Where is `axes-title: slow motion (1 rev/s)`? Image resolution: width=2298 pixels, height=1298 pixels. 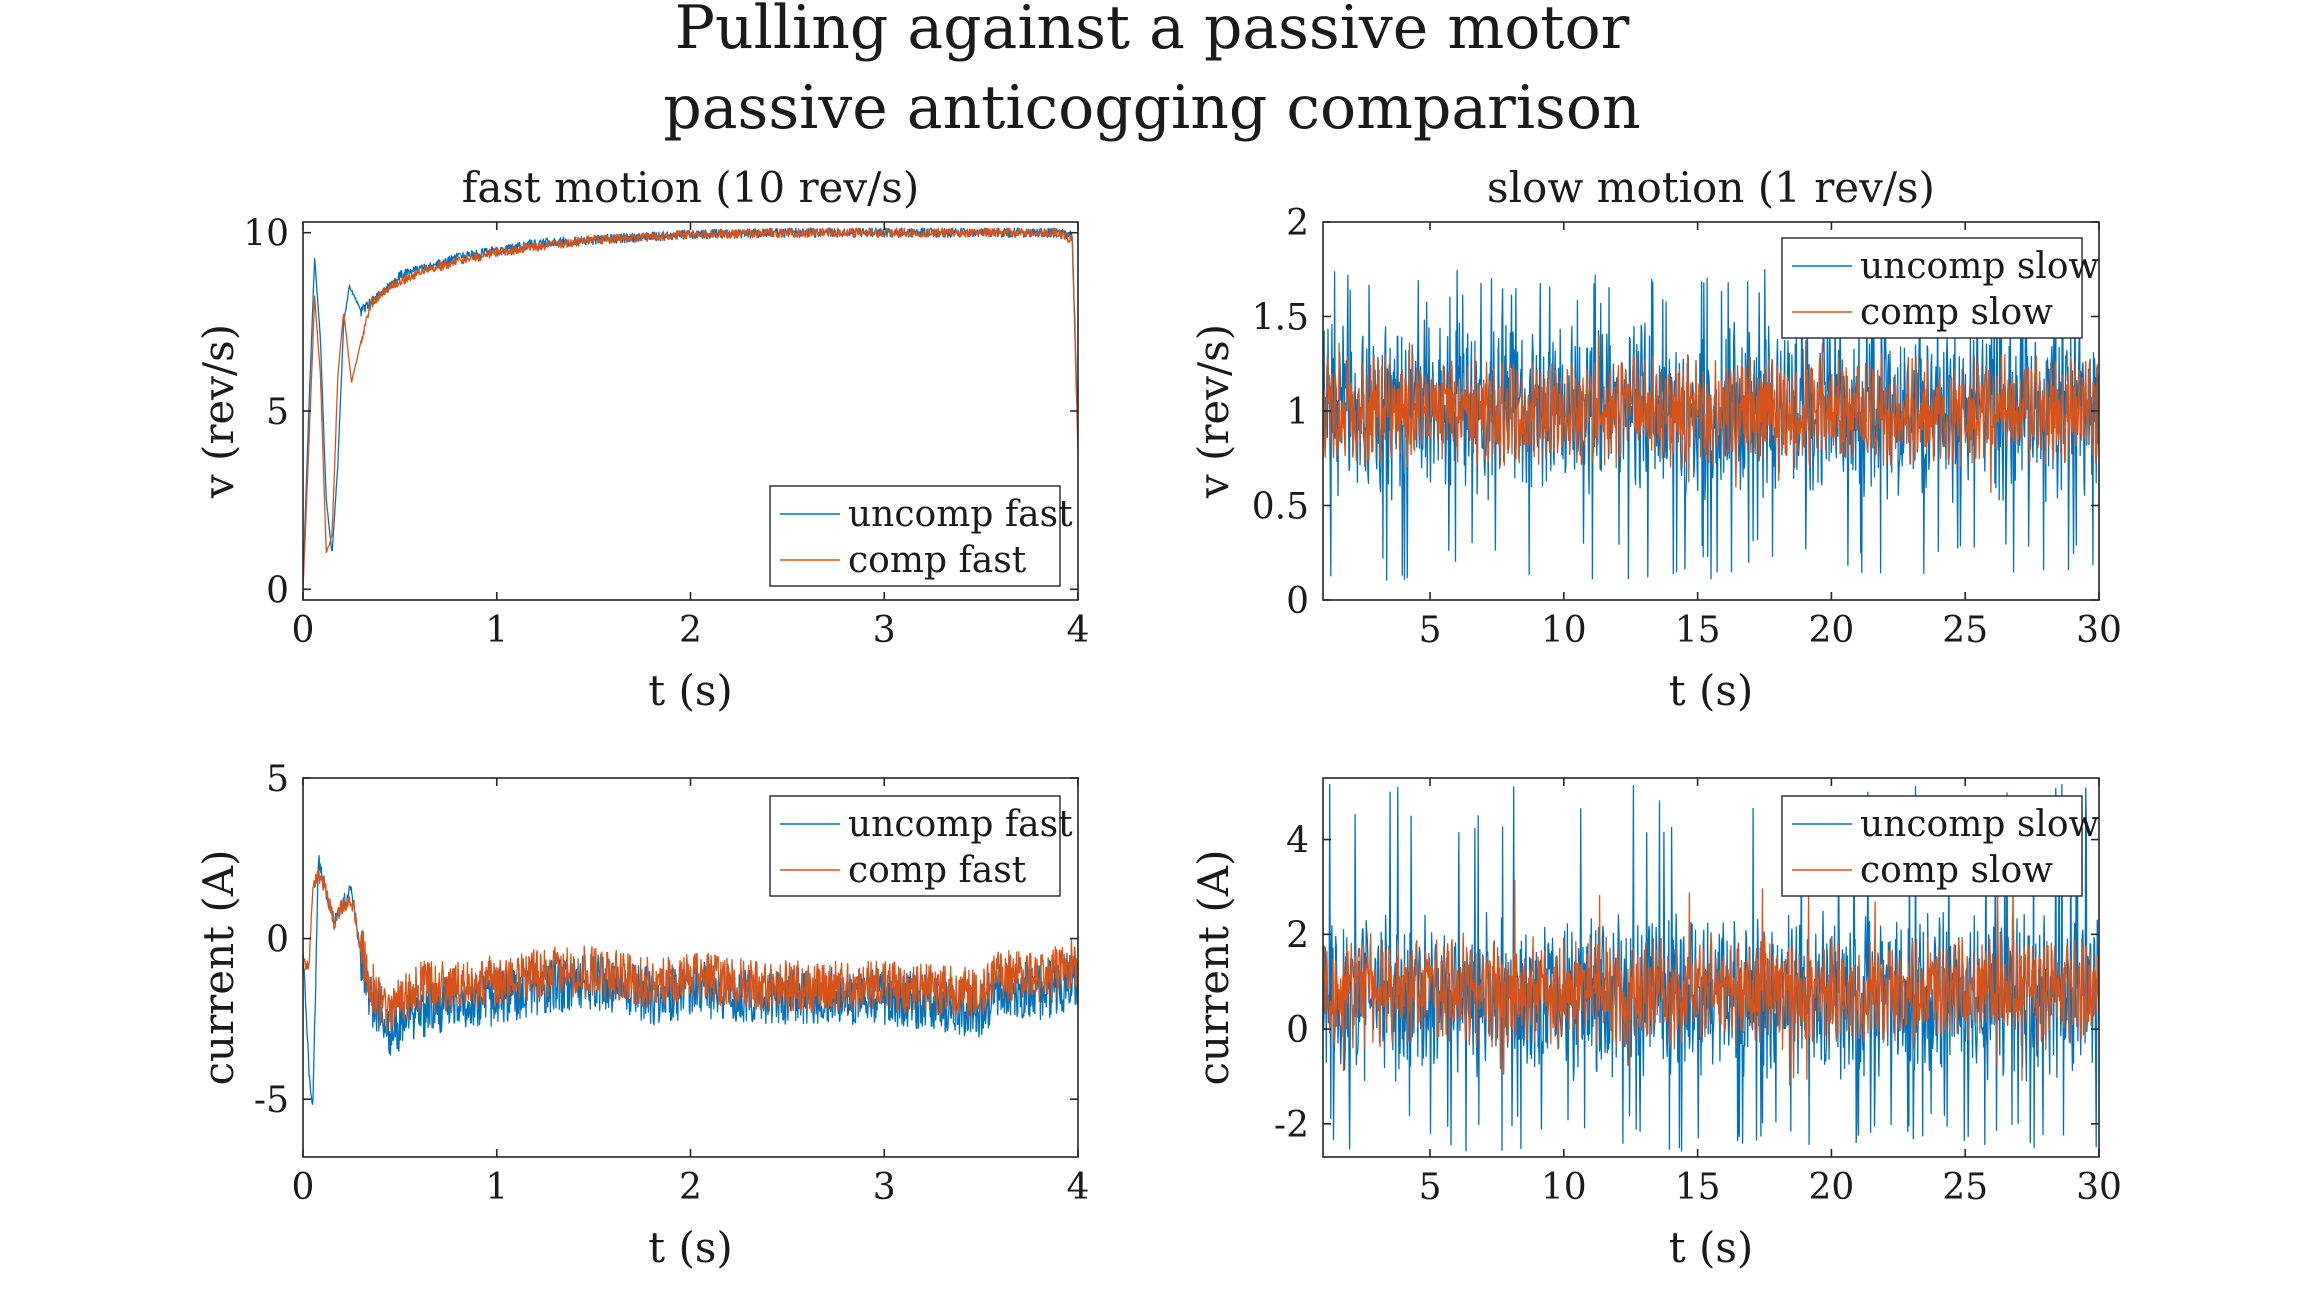
axes-title: slow motion (1 rev/s) is located at coordinates (1711, 187).